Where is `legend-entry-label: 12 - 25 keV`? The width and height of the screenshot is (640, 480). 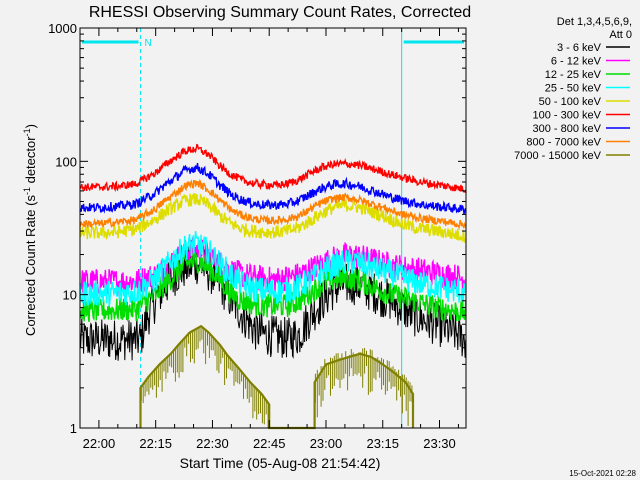 legend-entry-label: 12 - 25 keV is located at coordinates (573, 75).